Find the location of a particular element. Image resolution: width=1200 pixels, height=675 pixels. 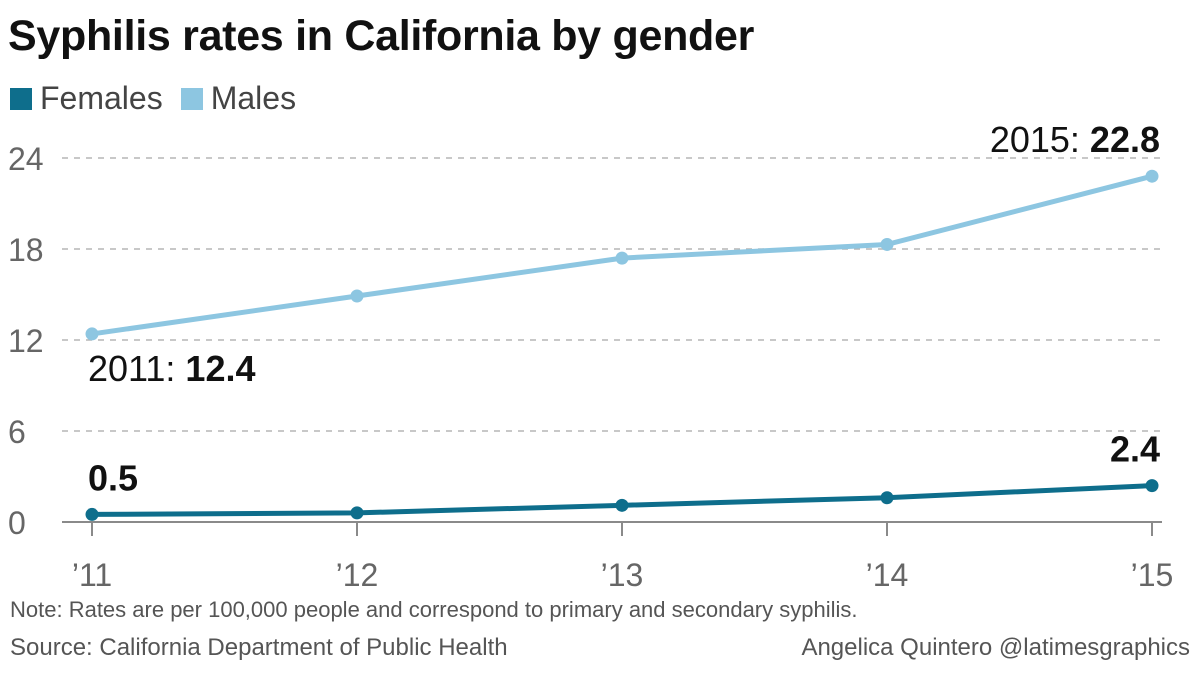

annotation-males-2015: 2015: 22.8 is located at coordinates (1075, 139).